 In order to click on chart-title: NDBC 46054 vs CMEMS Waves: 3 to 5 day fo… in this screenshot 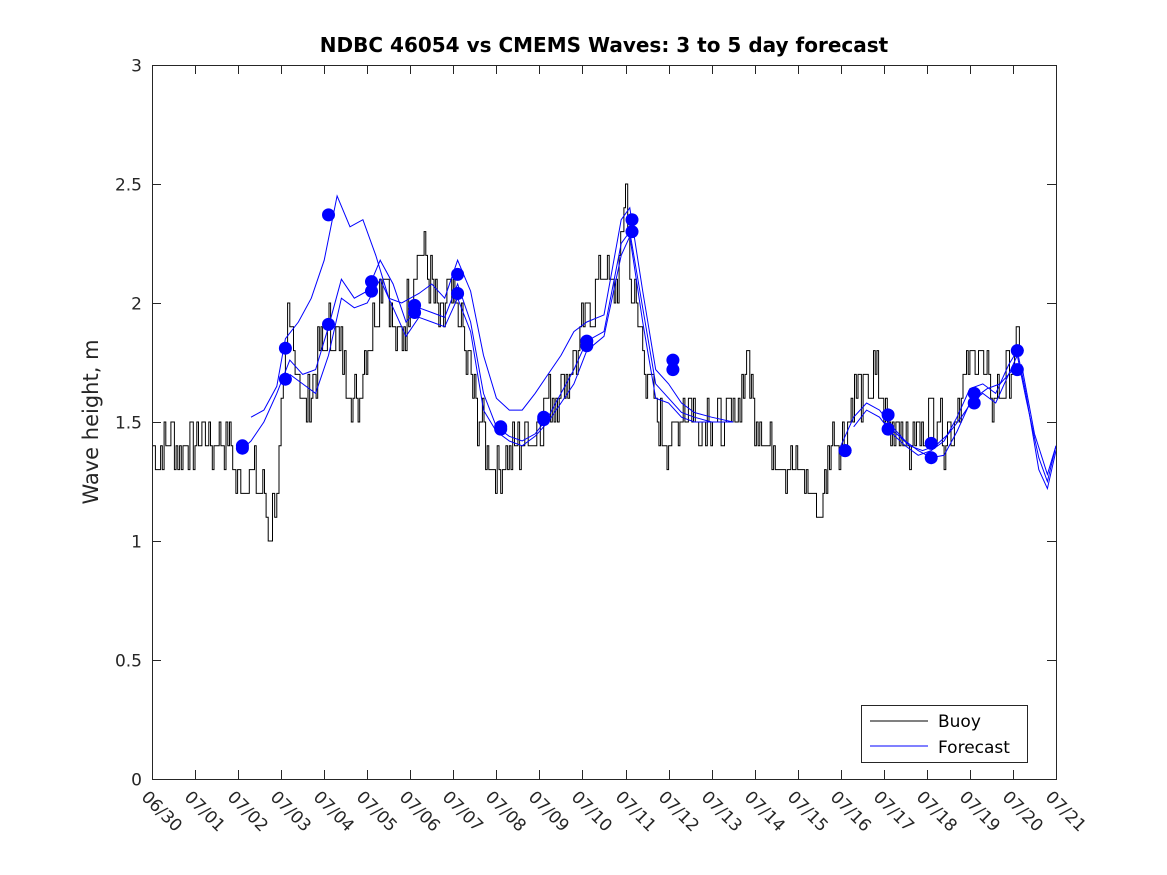, I will do `click(604, 45)`.